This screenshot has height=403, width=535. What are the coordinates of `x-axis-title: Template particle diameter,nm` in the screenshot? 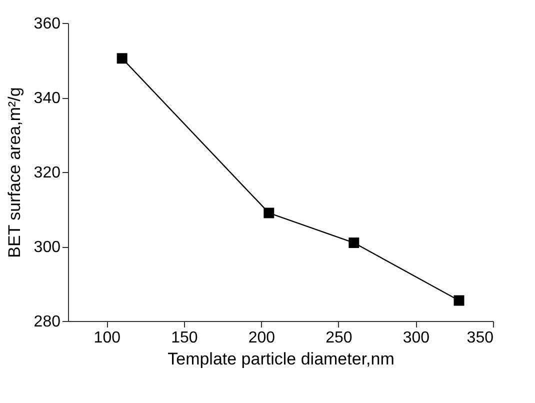 It's located at (281, 359).